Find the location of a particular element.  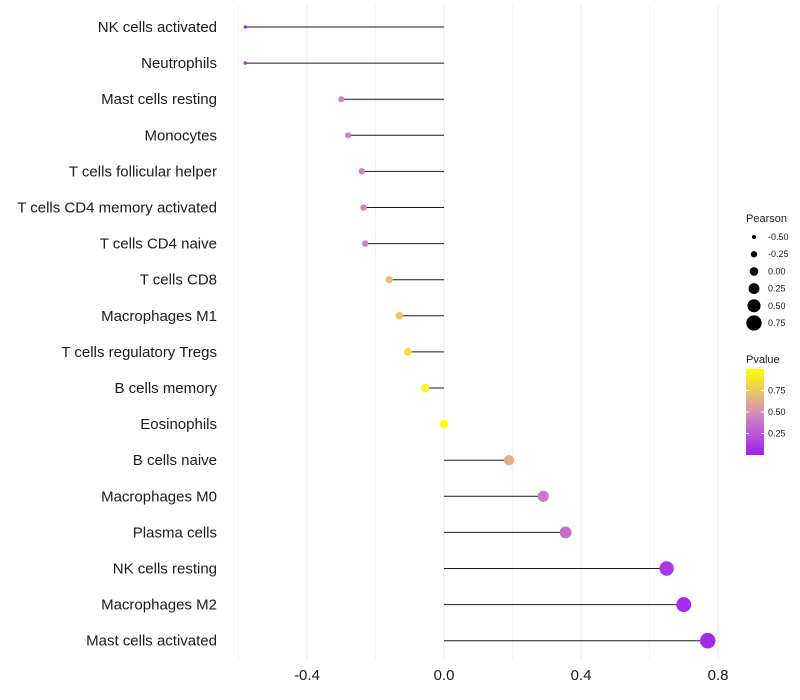

x-tick-label: -0.4 is located at coordinates (307, 675).